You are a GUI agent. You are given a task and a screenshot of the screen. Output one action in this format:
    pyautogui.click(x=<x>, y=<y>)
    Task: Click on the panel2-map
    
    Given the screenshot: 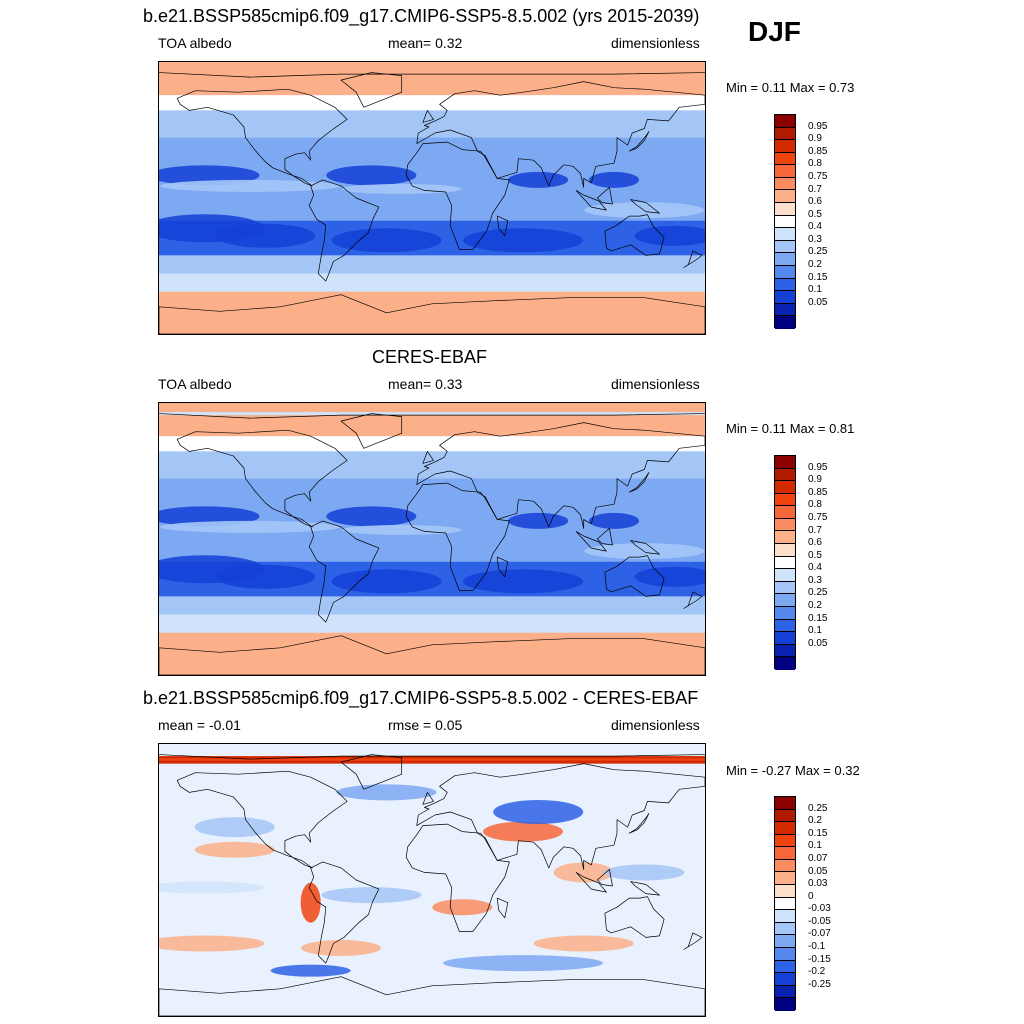 What is the action you would take?
    pyautogui.click(x=432, y=539)
    